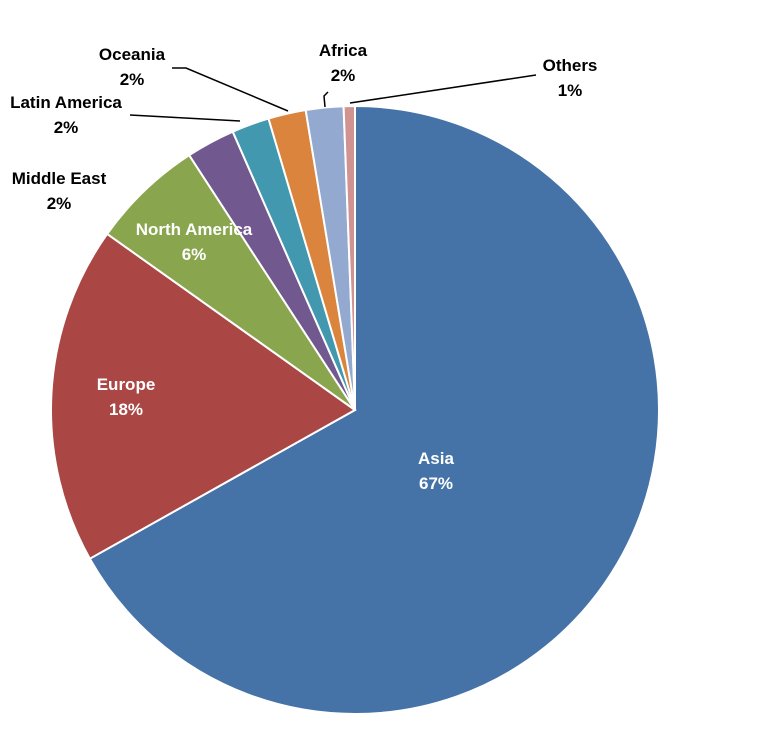 Image resolution: width=776 pixels, height=752 pixels. I want to click on data-label-category: Middle East, so click(59, 178).